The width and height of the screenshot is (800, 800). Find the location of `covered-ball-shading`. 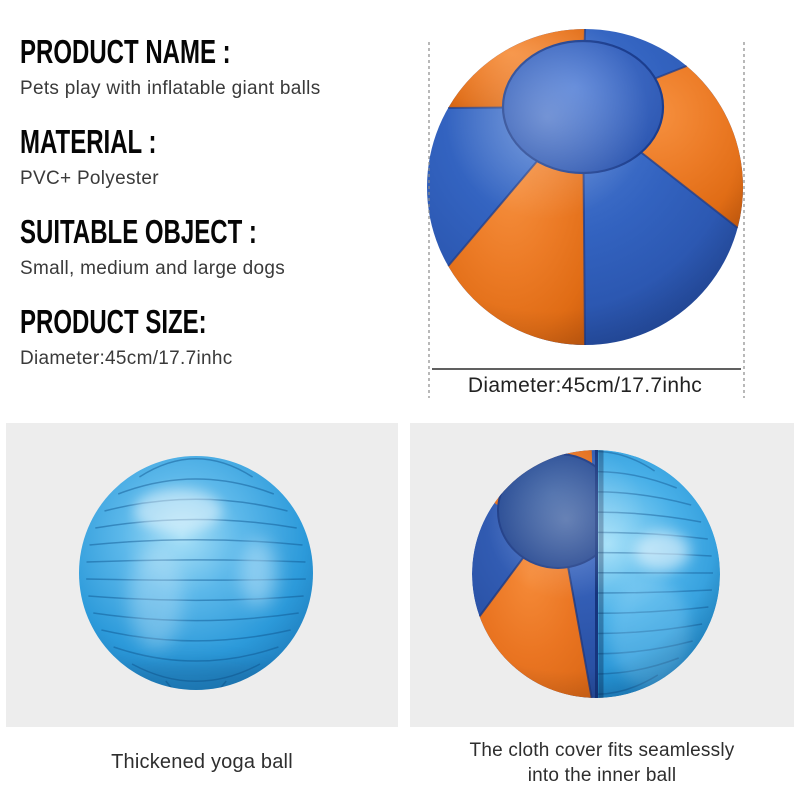

covered-ball-shading is located at coordinates (596, 574).